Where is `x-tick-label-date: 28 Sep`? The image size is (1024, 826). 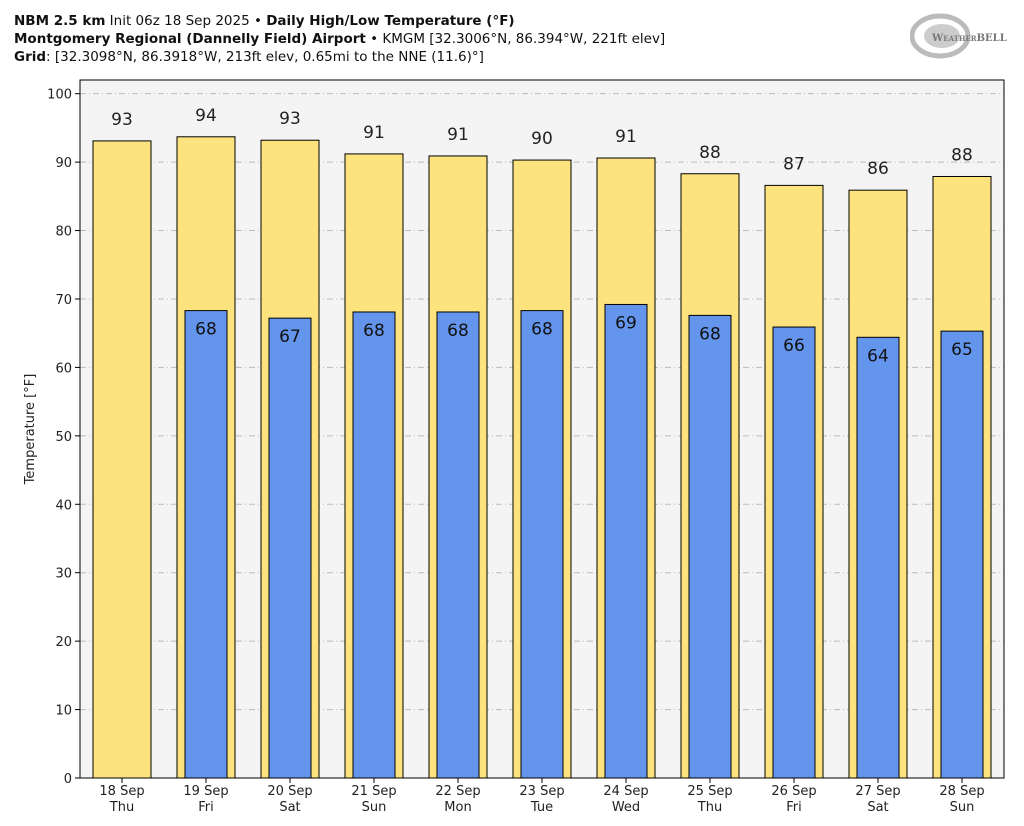
x-tick-label-date: 28 Sep is located at coordinates (961, 791).